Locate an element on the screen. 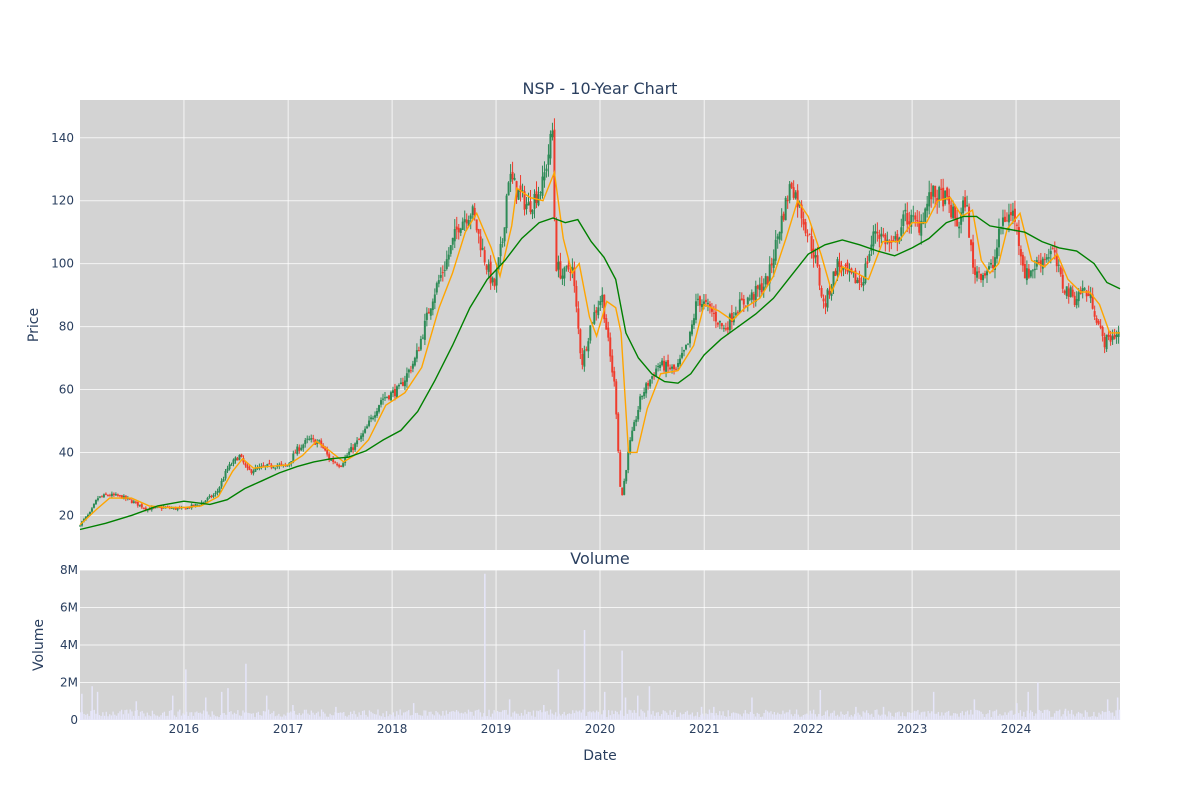 Image resolution: width=1200 pixels, height=800 pixels. price-y-tick: 60 is located at coordinates (66, 390).